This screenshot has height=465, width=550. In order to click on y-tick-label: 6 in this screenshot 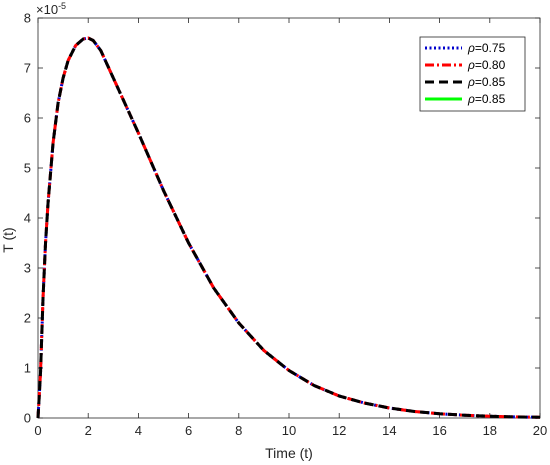, I will do `click(27, 118)`.